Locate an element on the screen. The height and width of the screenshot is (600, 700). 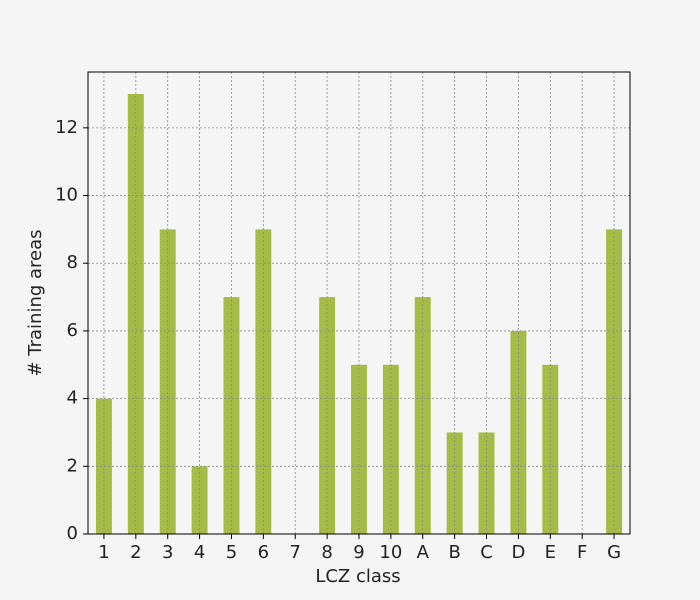
x-tick-label: C is located at coordinates (486, 552).